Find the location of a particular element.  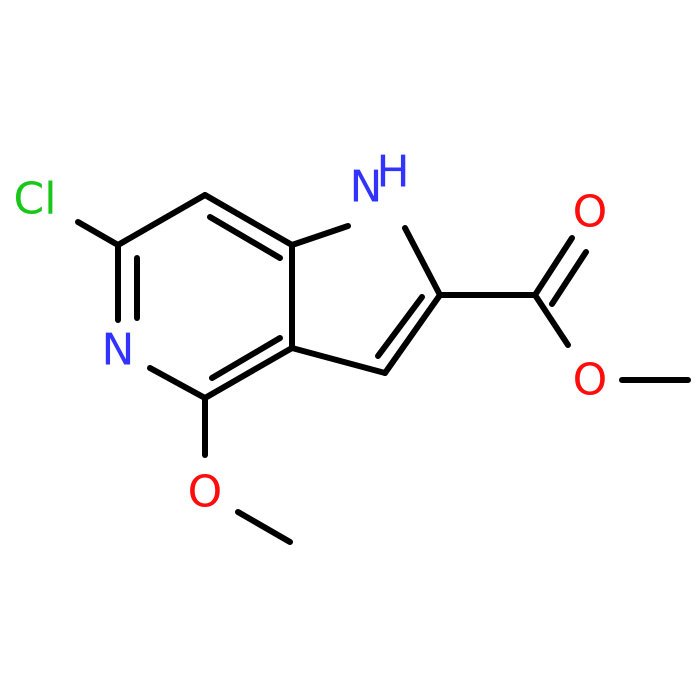

atom-label: Cl is located at coordinates (35, 199).